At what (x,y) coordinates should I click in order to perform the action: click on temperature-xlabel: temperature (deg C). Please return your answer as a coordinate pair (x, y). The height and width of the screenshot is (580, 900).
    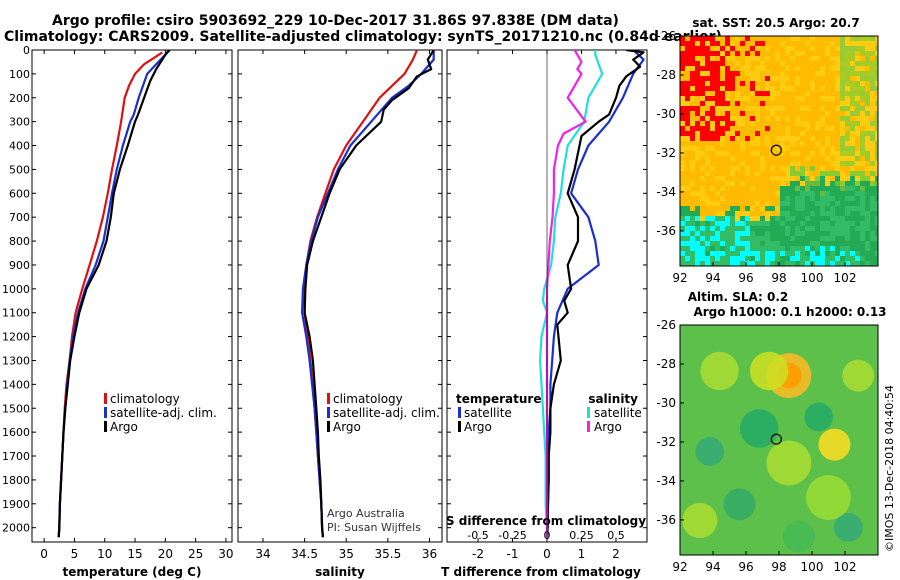
    Looking at the image, I should click on (132, 572).